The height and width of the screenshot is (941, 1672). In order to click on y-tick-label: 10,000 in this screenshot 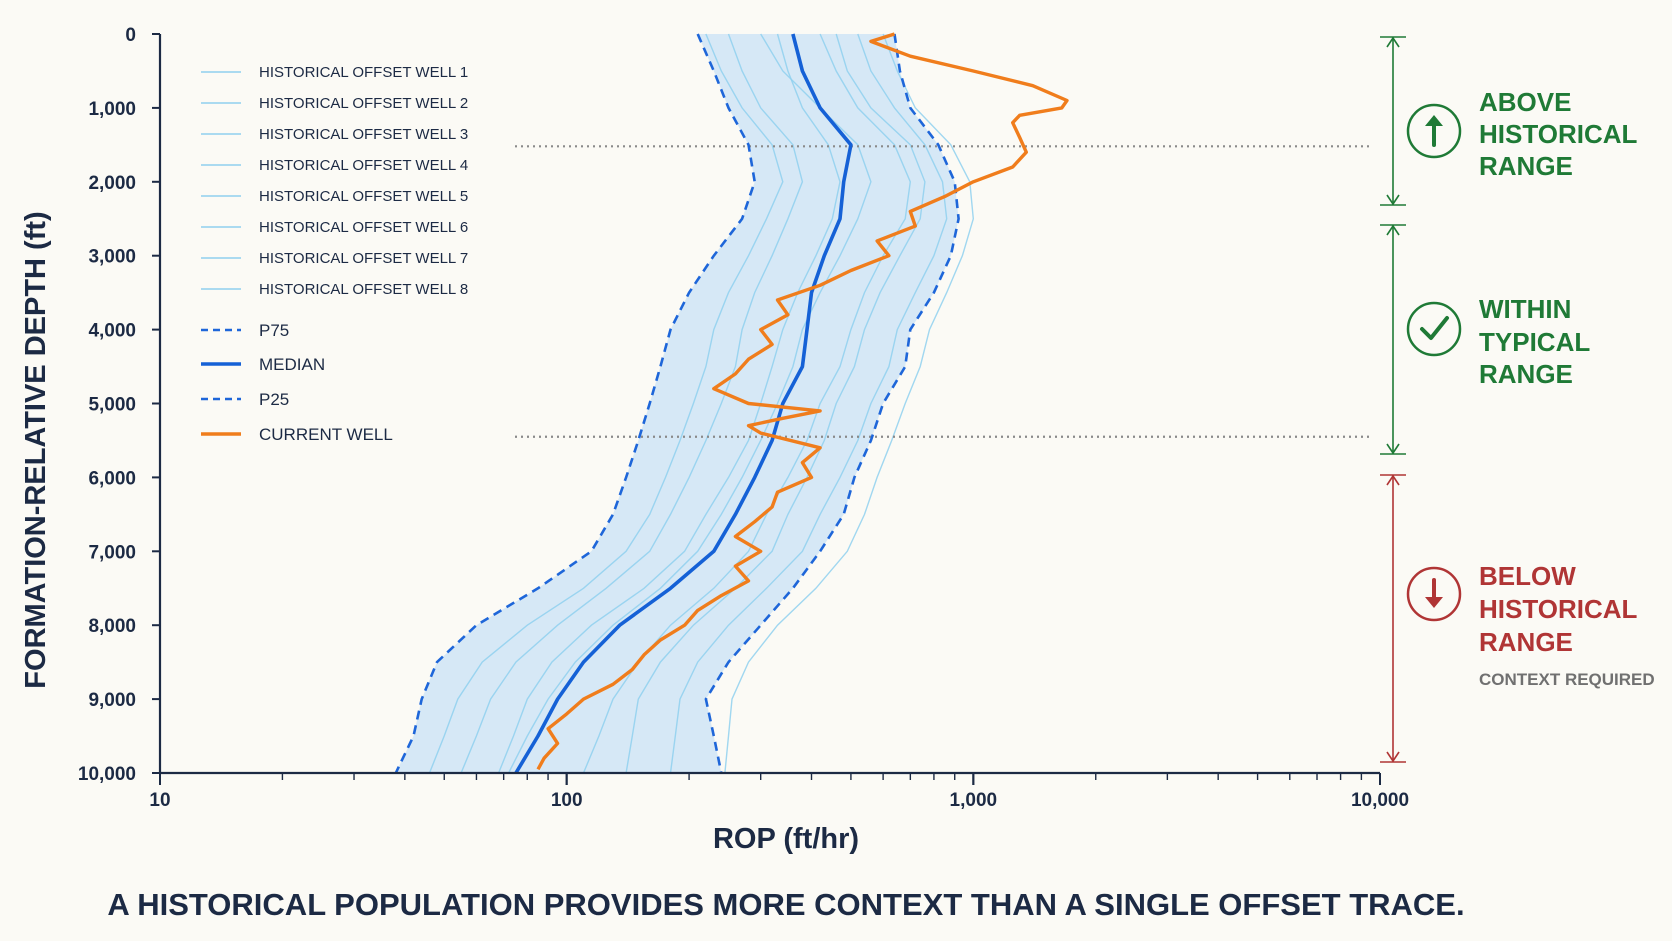, I will do `click(107, 774)`.